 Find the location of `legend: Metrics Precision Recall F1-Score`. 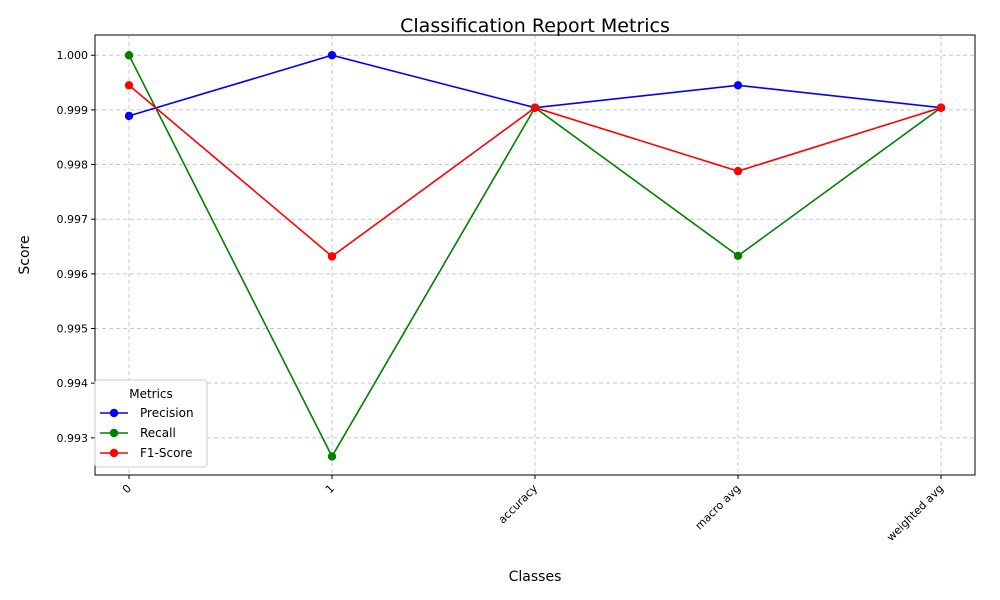

legend: Metrics Precision Recall F1-Score is located at coordinates (151, 423).